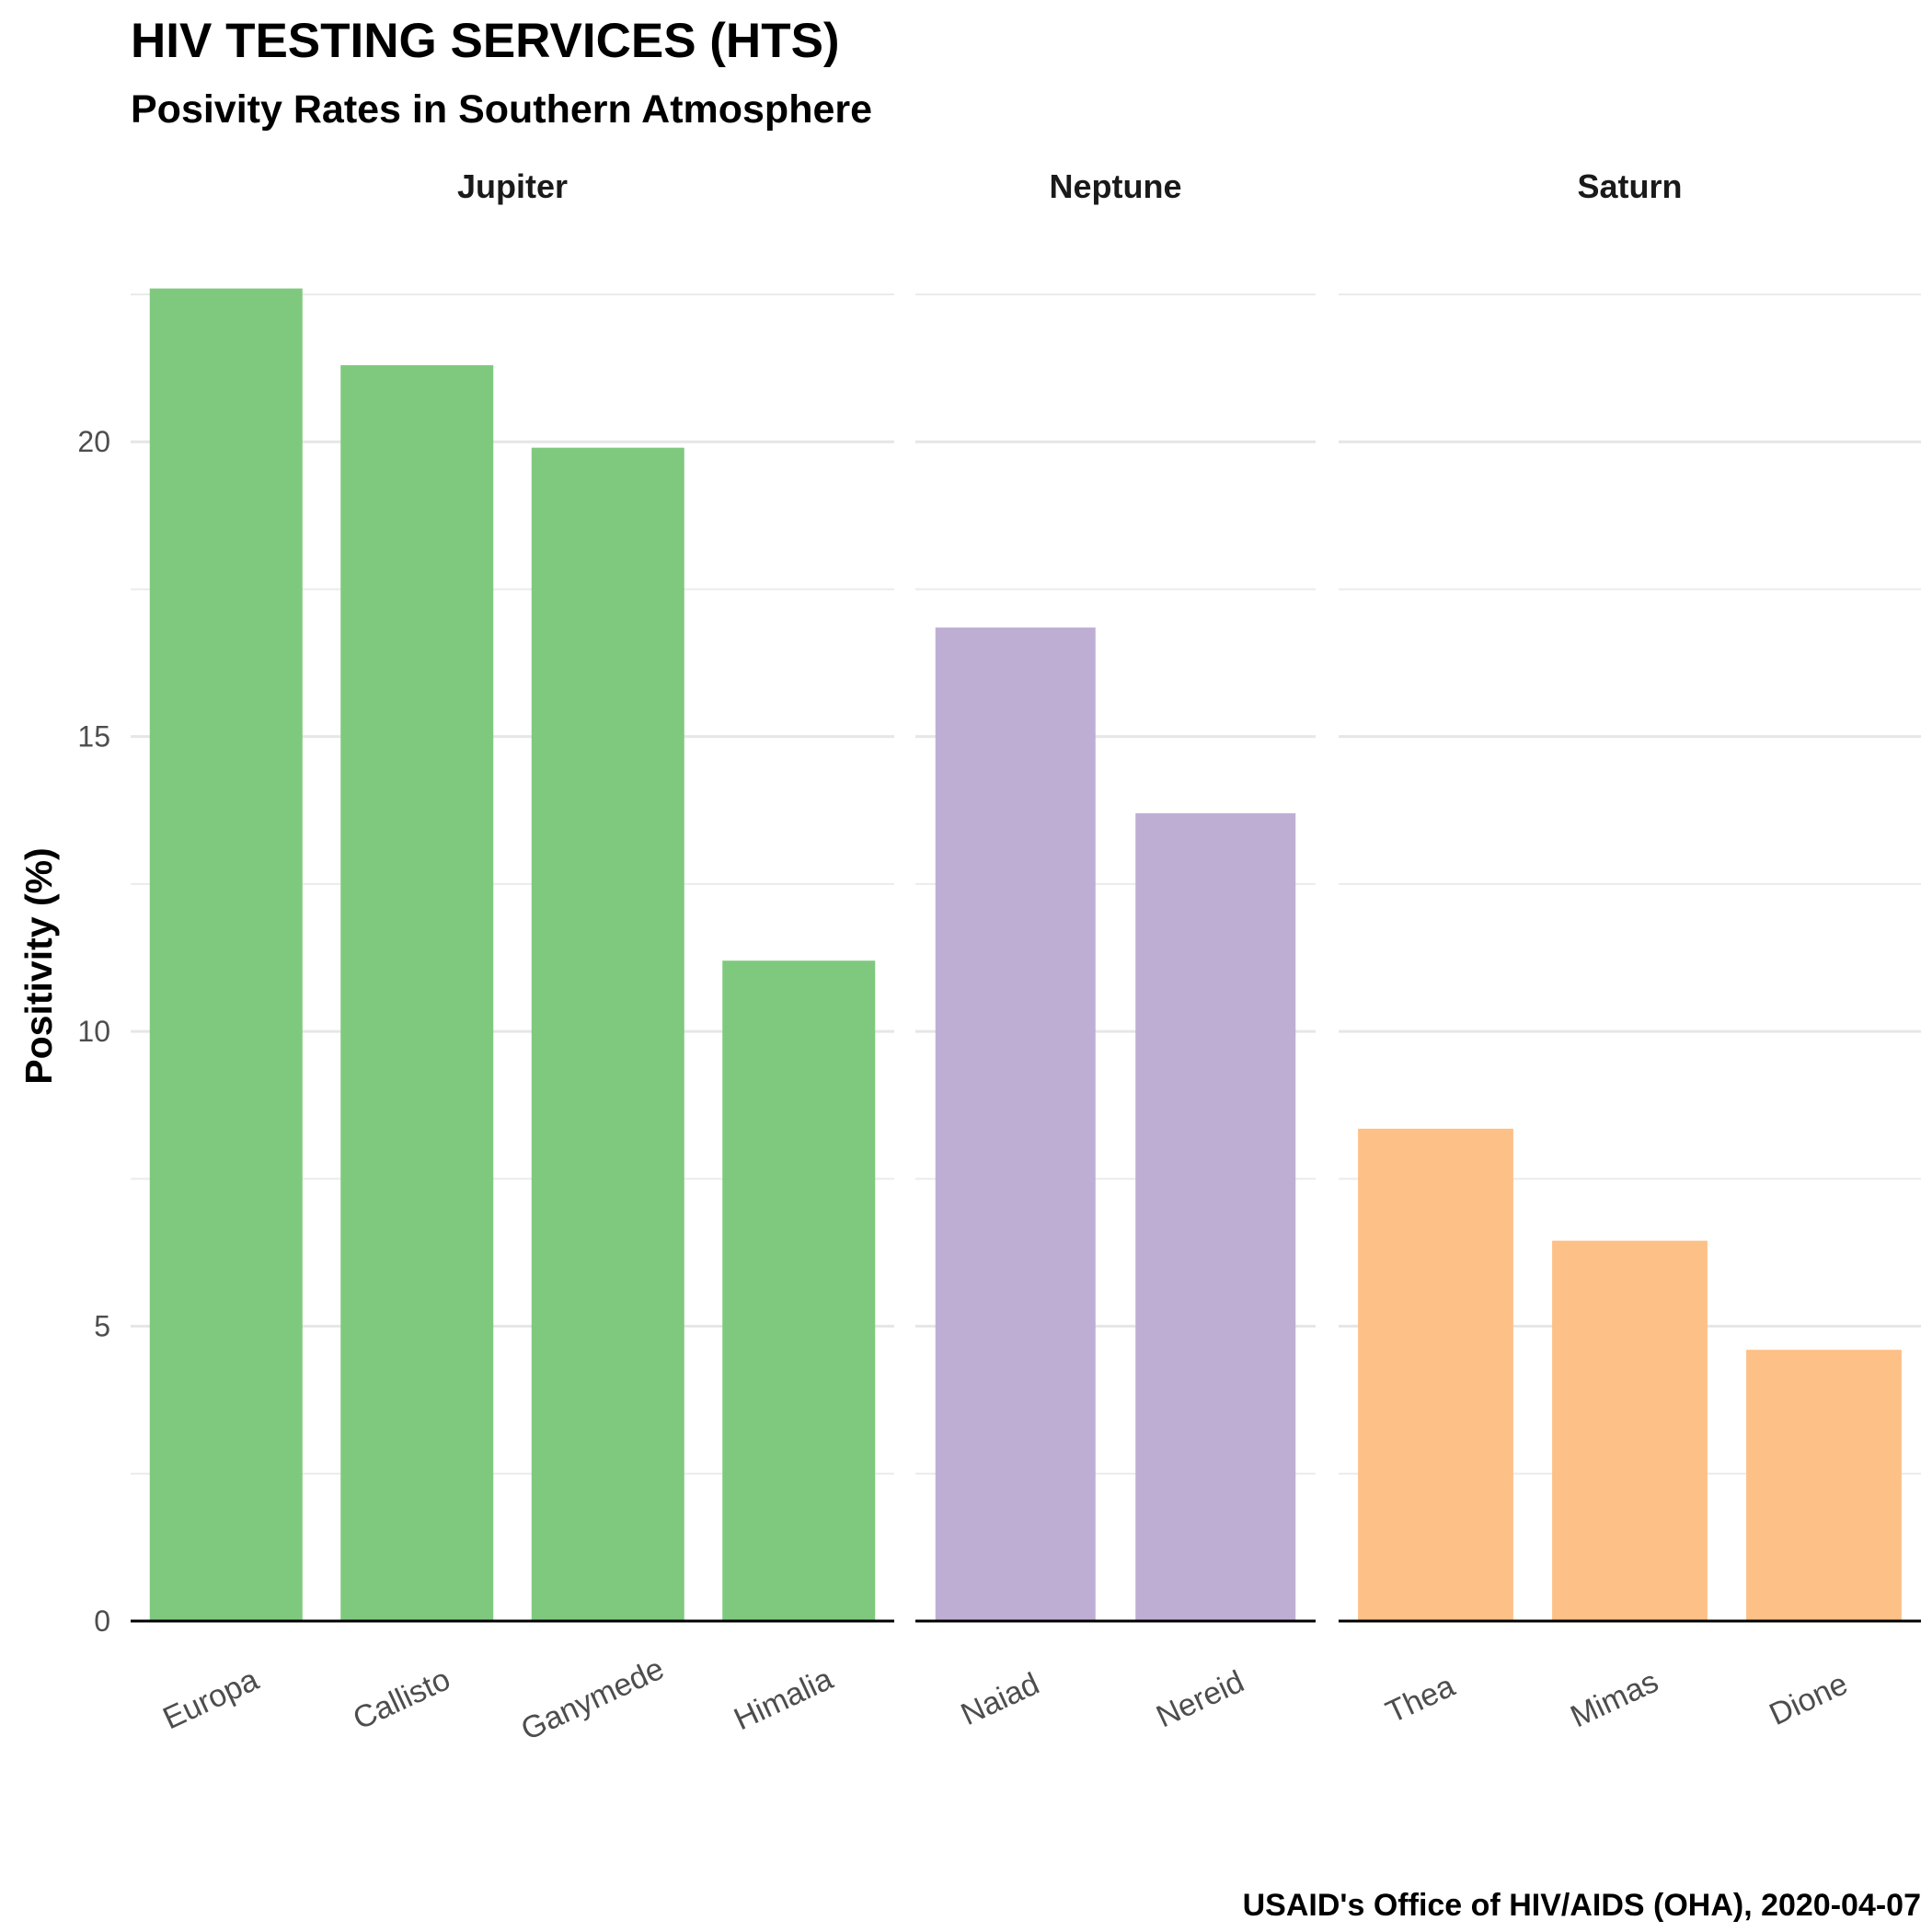 This screenshot has width=1932, height=1932. Describe the element at coordinates (799, 1290) in the screenshot. I see `bar-himalia` at that location.